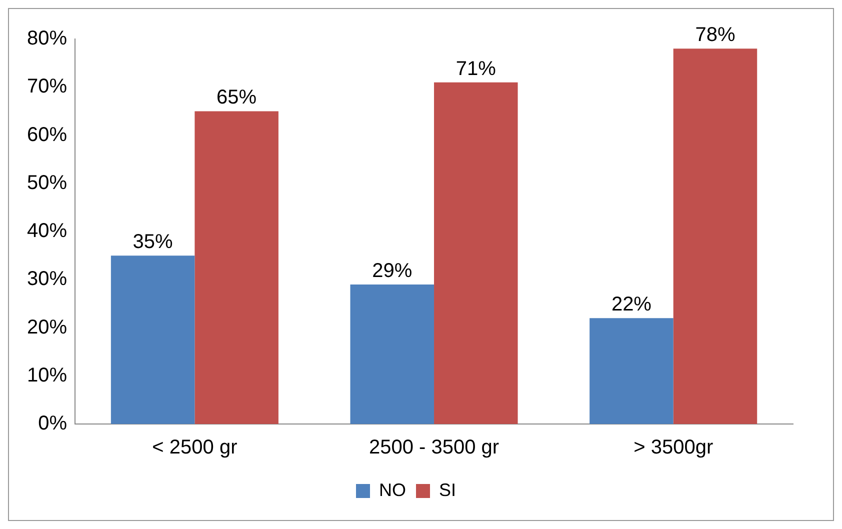  What do you see at coordinates (715, 35) in the screenshot?
I see `data-label: 78%` at bounding box center [715, 35].